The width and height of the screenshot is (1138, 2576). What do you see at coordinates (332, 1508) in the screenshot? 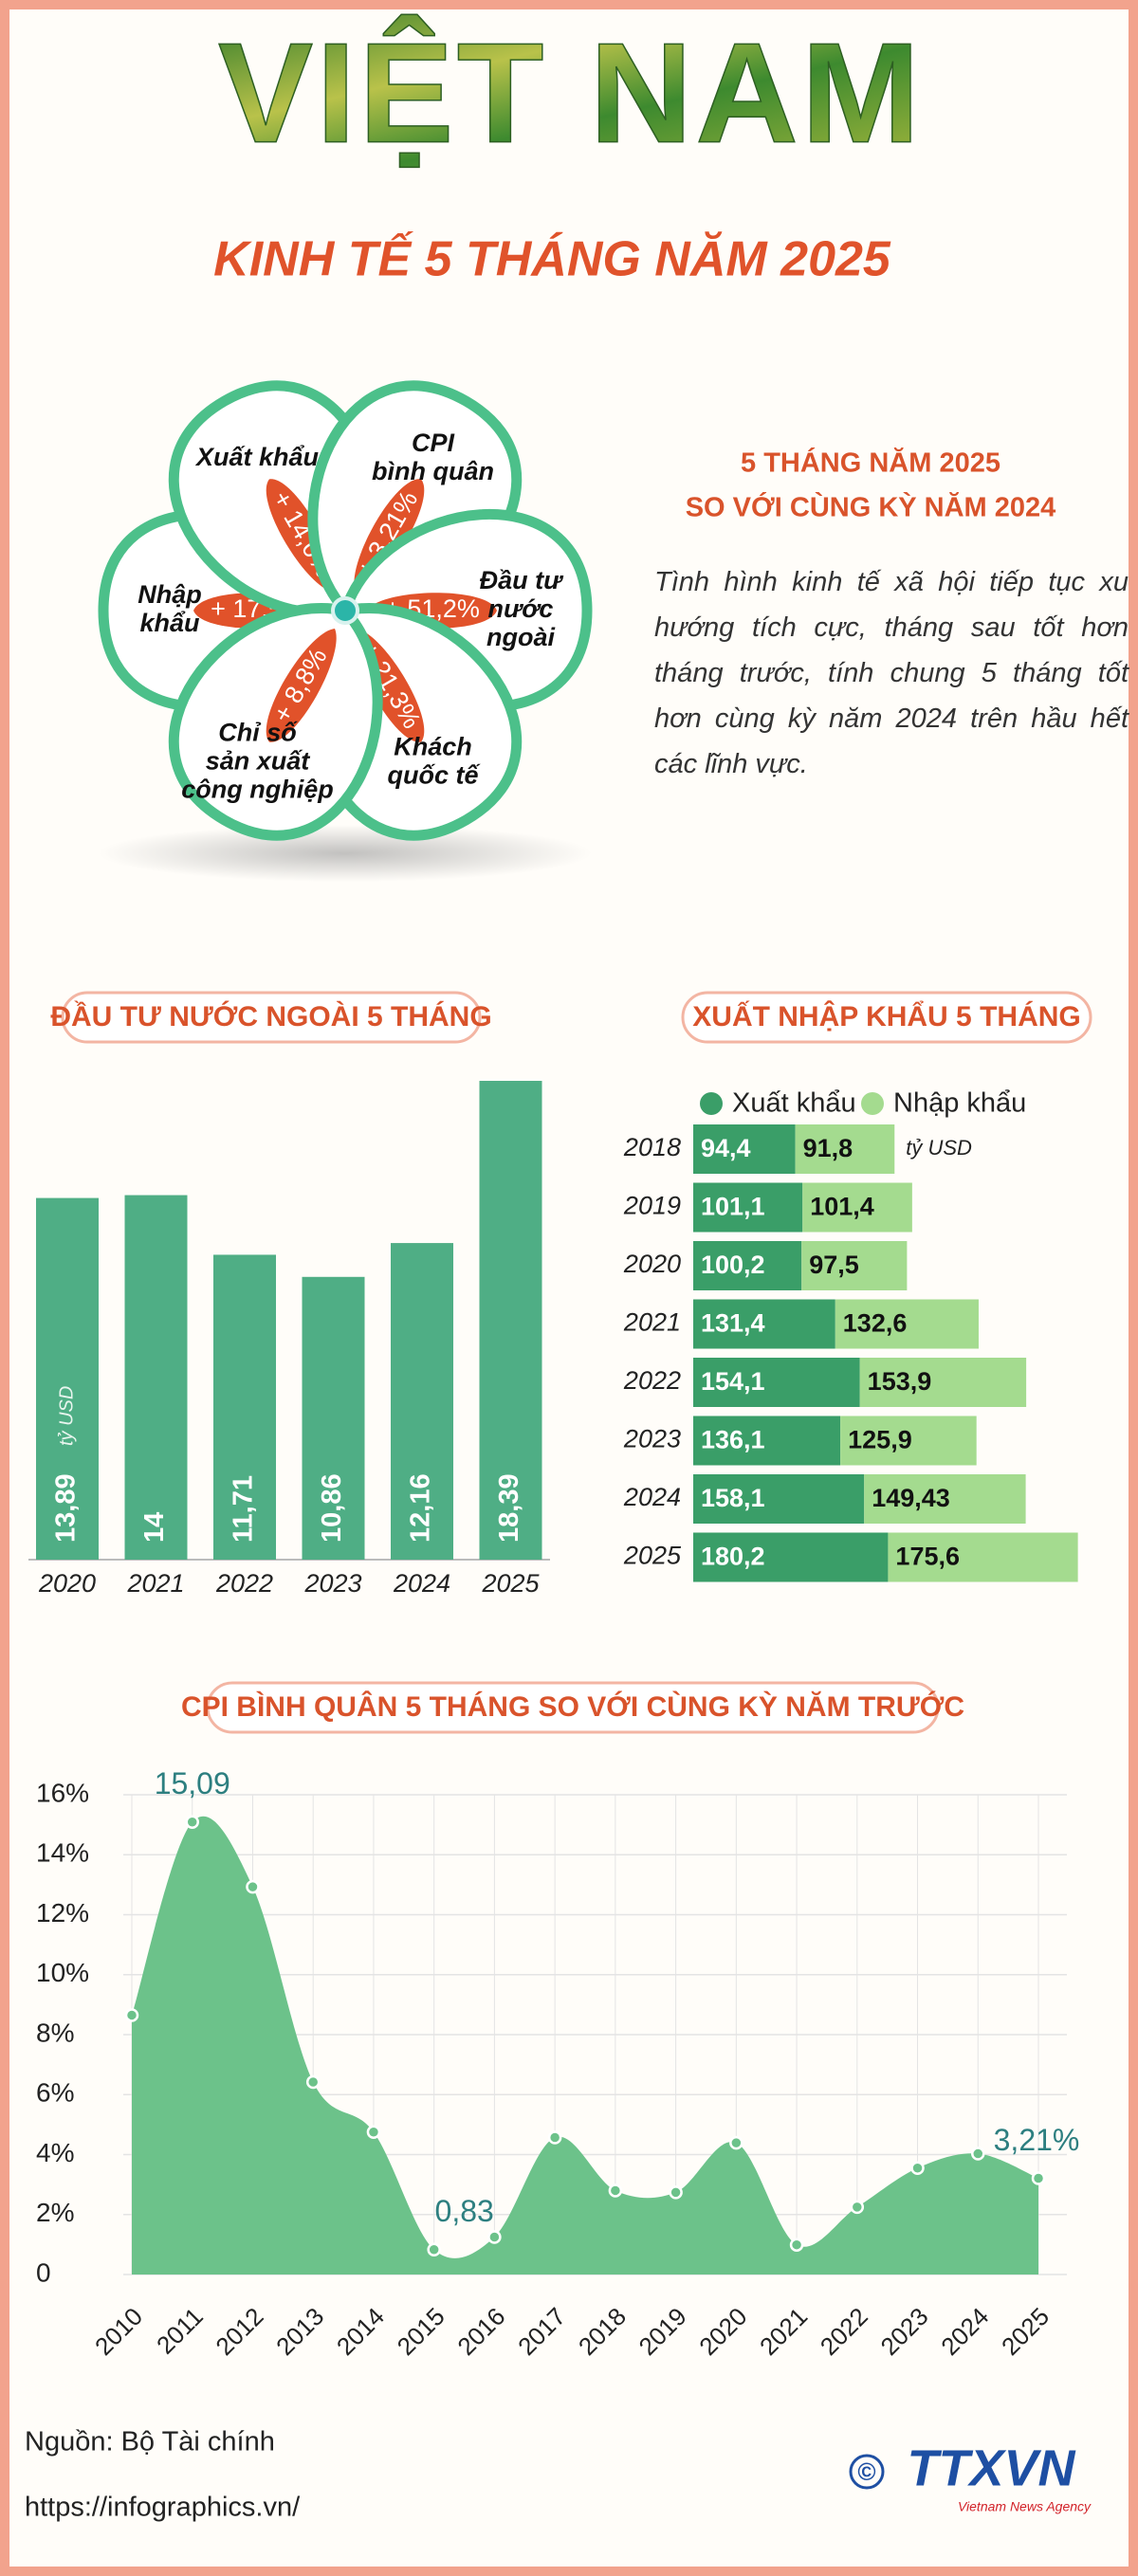
I see `bar-value: 10,86` at bounding box center [332, 1508].